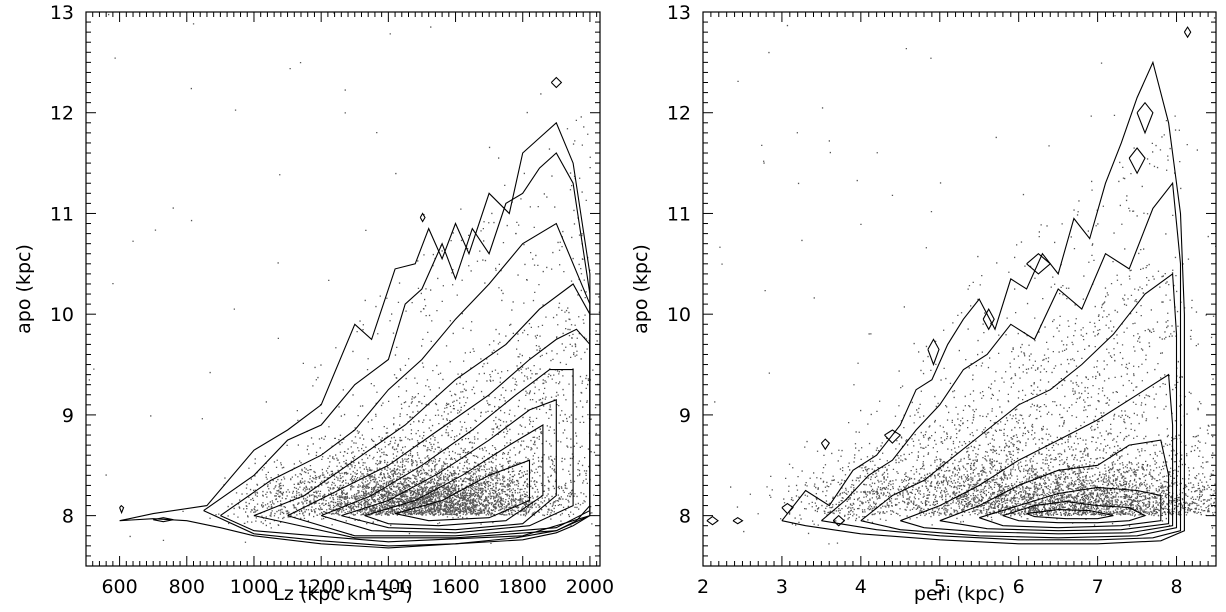  What do you see at coordinates (861, 587) in the screenshot?
I see `x-tick-label: 4` at bounding box center [861, 587].